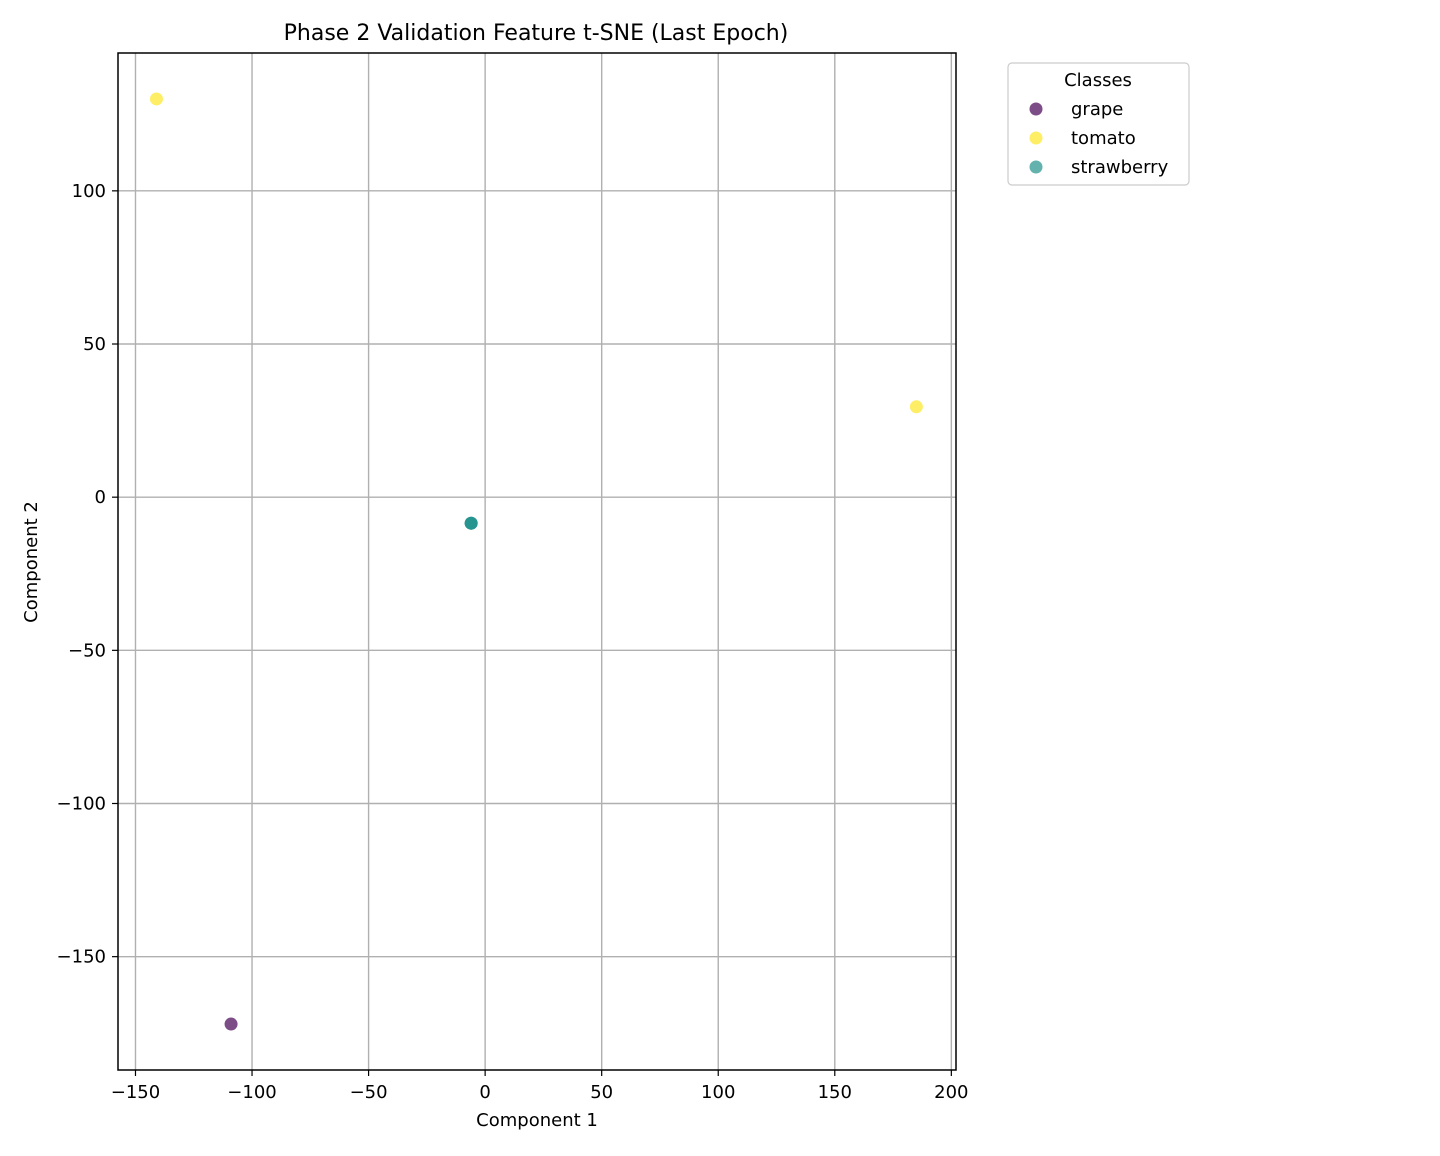  Describe the element at coordinates (231, 1024) in the screenshot. I see `data-point-grape` at that location.